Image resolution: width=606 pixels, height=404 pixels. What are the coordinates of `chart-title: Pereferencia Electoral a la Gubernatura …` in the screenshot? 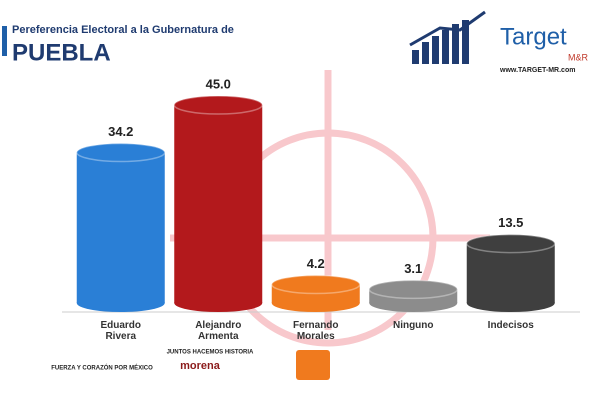 It's located at (123, 30).